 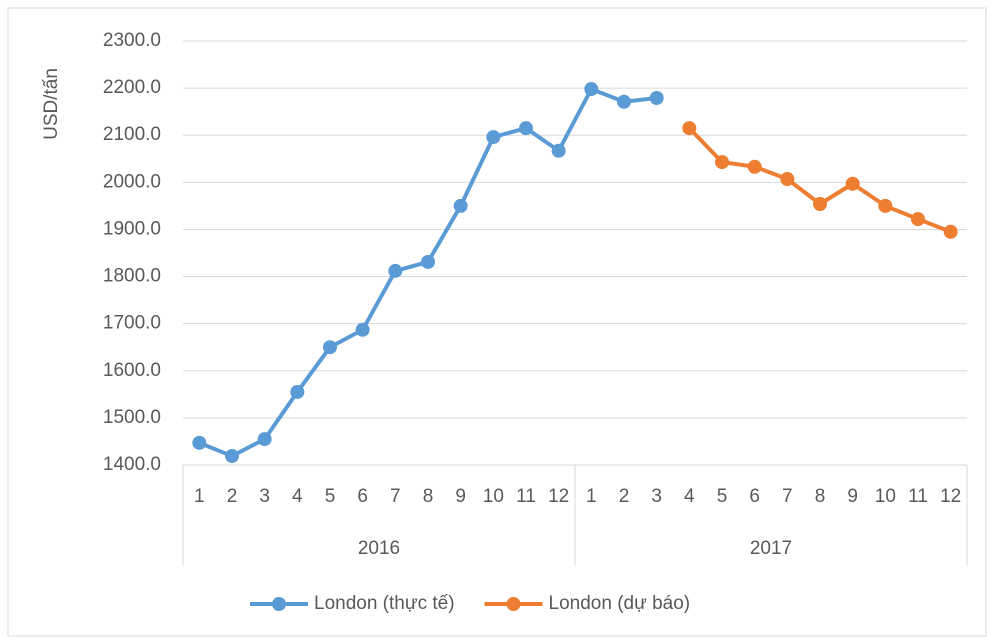 What do you see at coordinates (132, 228) in the screenshot?
I see `y-tick-label: 1900.0` at bounding box center [132, 228].